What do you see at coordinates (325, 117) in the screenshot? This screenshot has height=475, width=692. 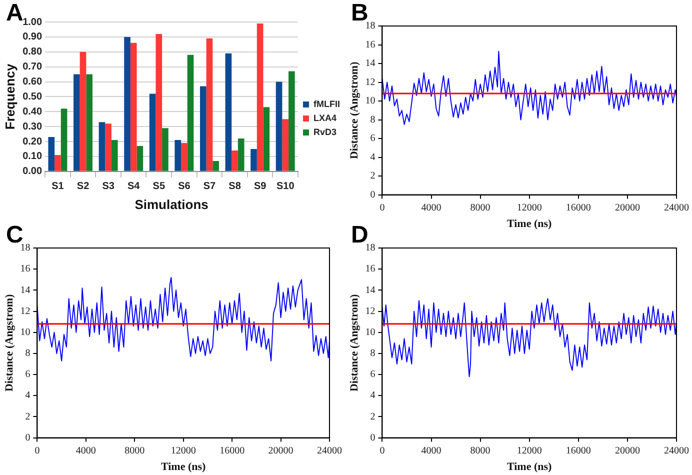 I see `legend-label: LXA4` at bounding box center [325, 117].